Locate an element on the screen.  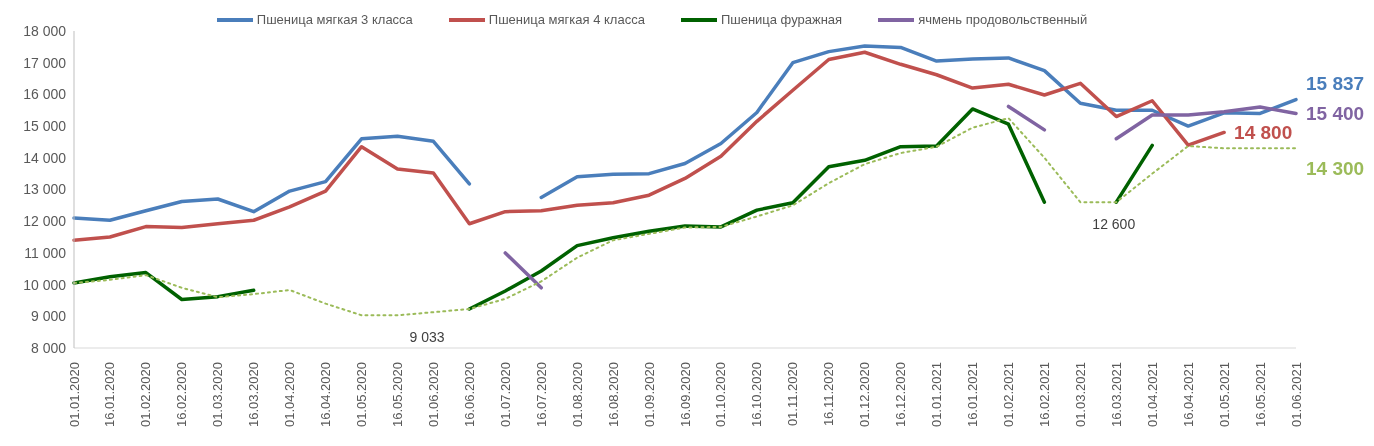
x-tick-label: 16.03.2020 is located at coordinates (254, 395).